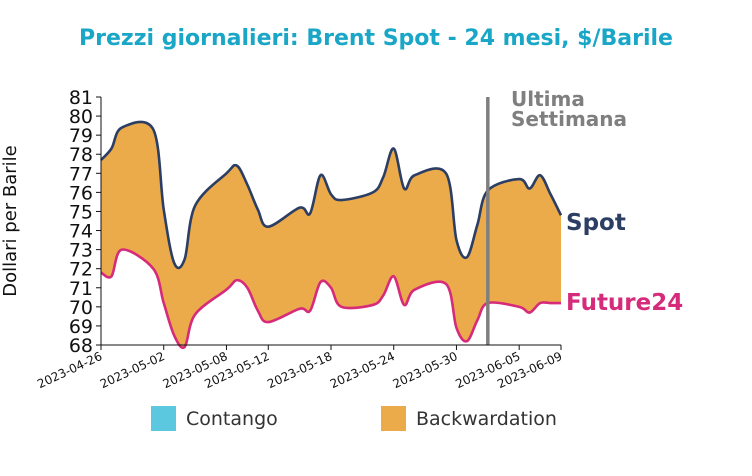 Image resolution: width=752 pixels, height=476 pixels. Describe the element at coordinates (81, 117) in the screenshot. I see `y-tick-label: 80` at that location.